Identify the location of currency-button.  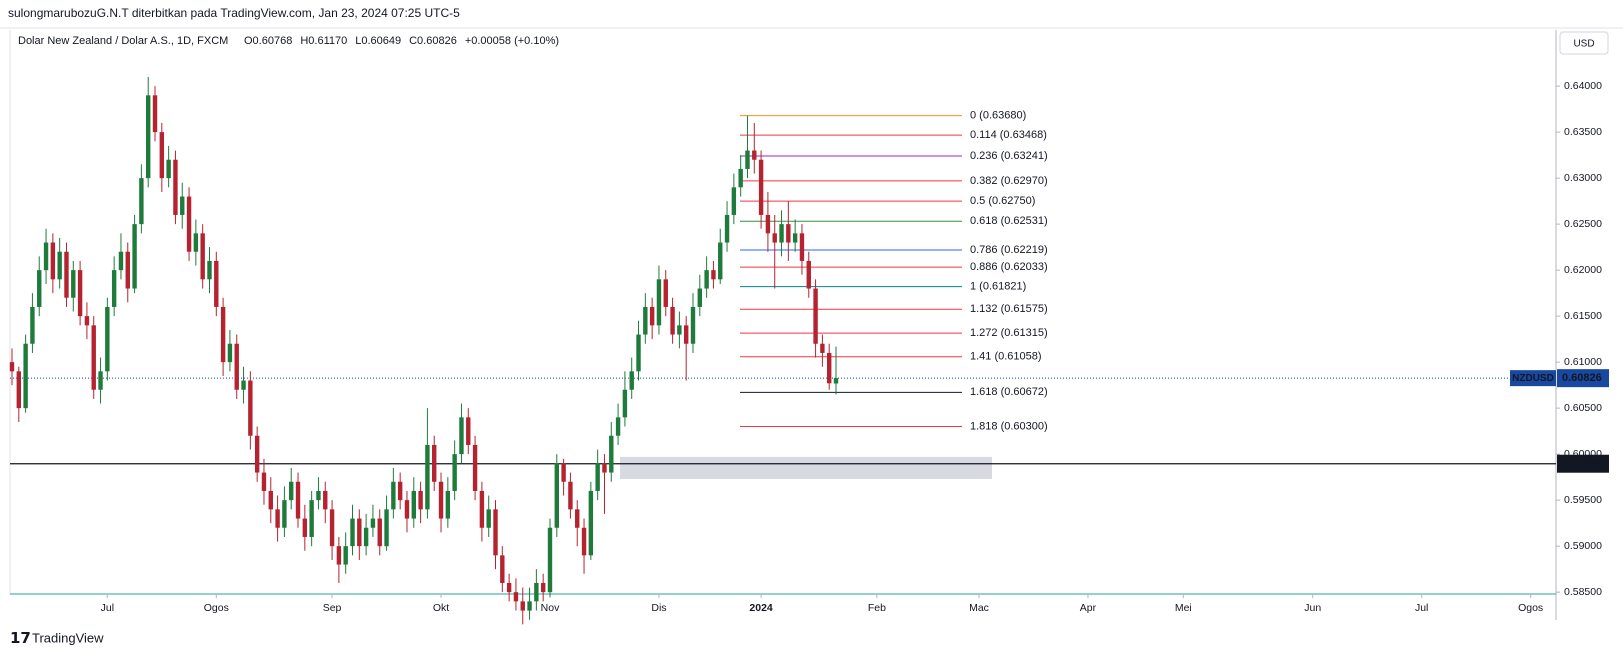
(1584, 43).